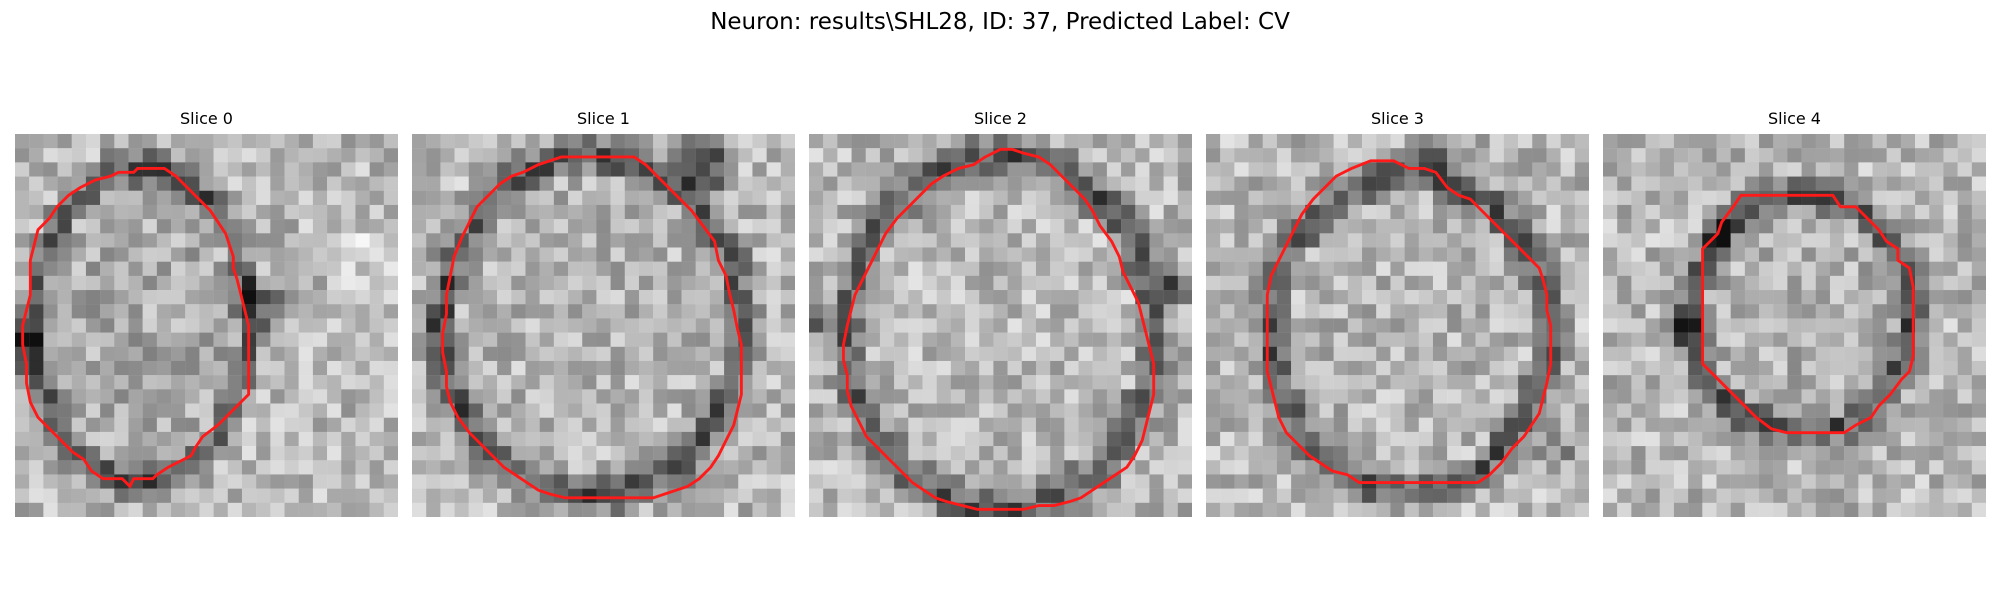 Image resolution: width=2000 pixels, height=600 pixels. Describe the element at coordinates (603, 118) in the screenshot. I see `slice-title-1: Slice 1` at that location.